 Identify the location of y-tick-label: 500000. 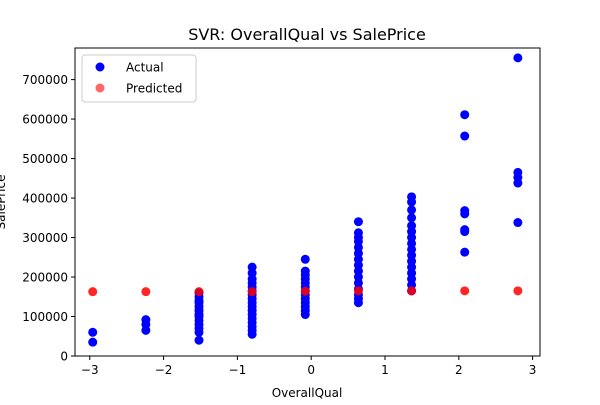
(45, 159).